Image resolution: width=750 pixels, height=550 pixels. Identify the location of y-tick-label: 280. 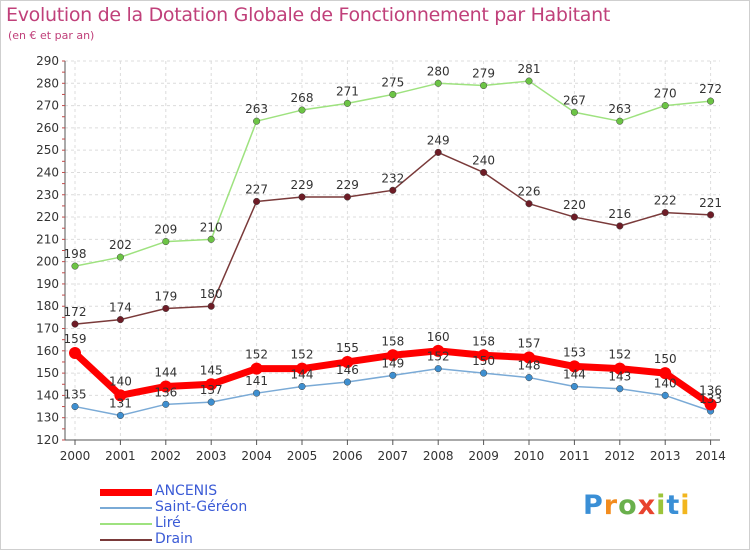
(47, 83).